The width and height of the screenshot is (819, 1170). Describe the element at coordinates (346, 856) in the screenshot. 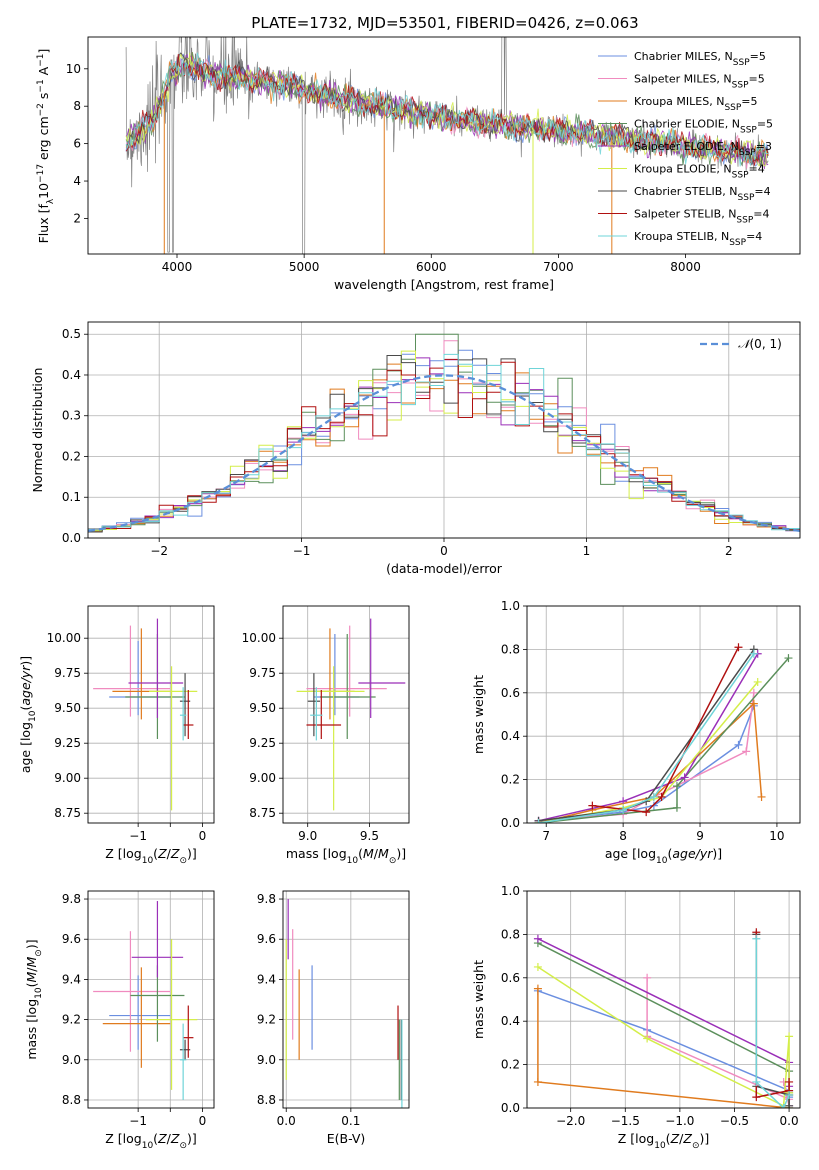

I see `x-axis-label: mass [log10(M/M⊙)]` at that location.